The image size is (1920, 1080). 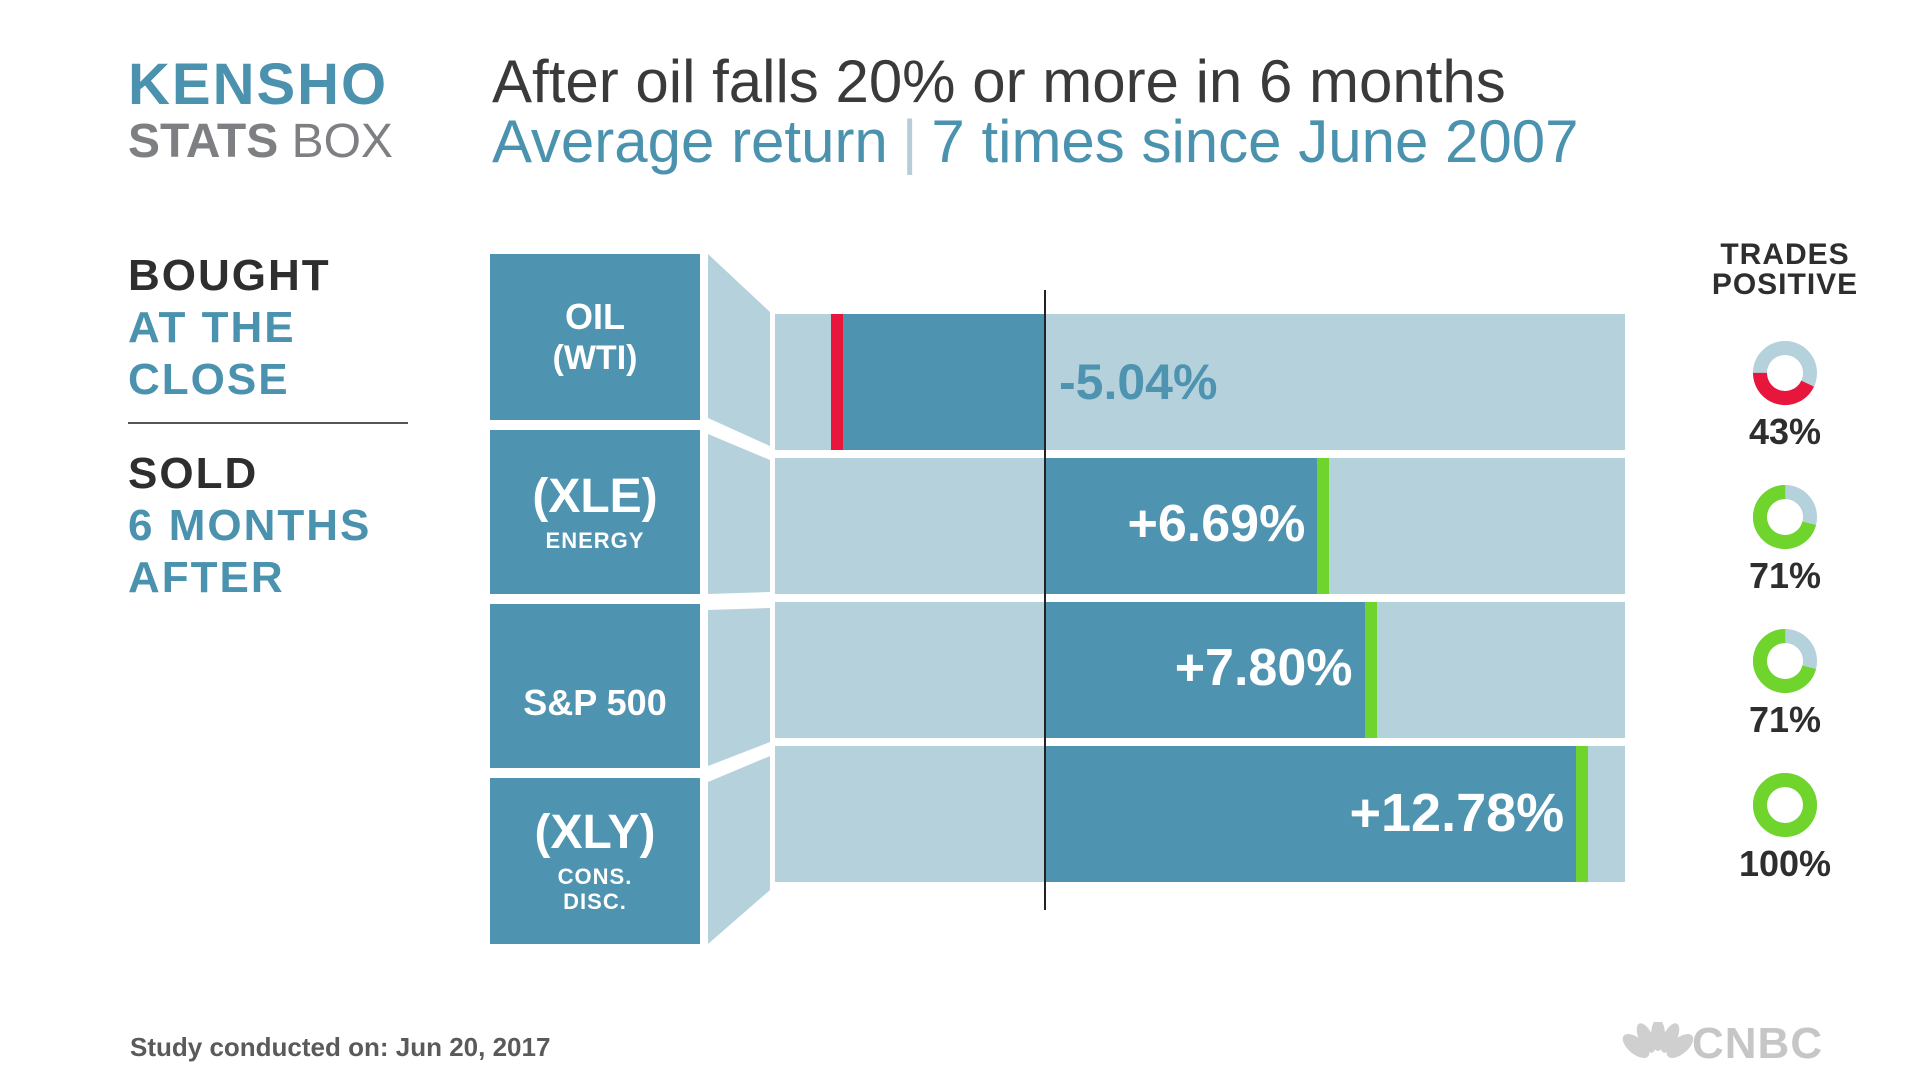 I want to click on bar-value-label: -5.04%, so click(x=1138, y=382).